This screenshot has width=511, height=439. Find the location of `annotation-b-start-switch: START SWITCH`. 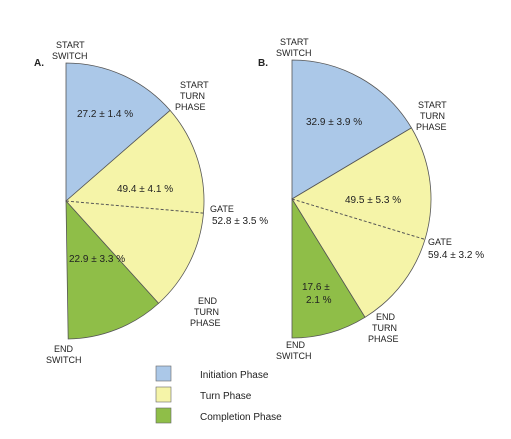

annotation-b-start-switch: START SWITCH is located at coordinates (294, 47).